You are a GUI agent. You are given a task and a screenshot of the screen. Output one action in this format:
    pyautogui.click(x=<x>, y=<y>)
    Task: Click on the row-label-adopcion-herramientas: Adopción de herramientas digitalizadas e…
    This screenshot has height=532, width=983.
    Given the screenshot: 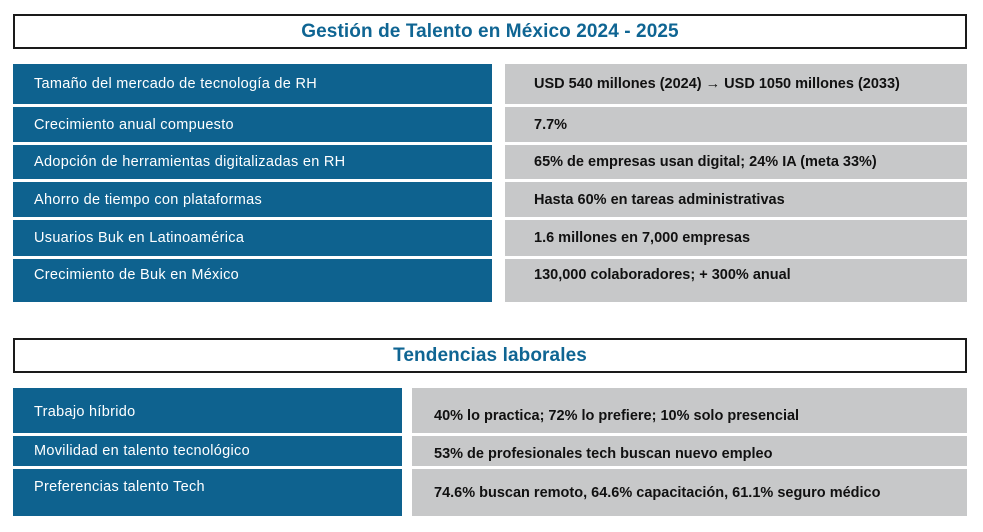 What is the action you would take?
    pyautogui.click(x=252, y=162)
    